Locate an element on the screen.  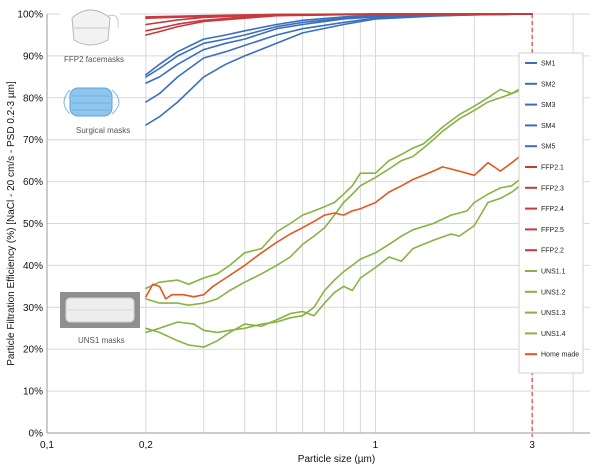
legend-entry: FFP2.4 is located at coordinates (552, 209).